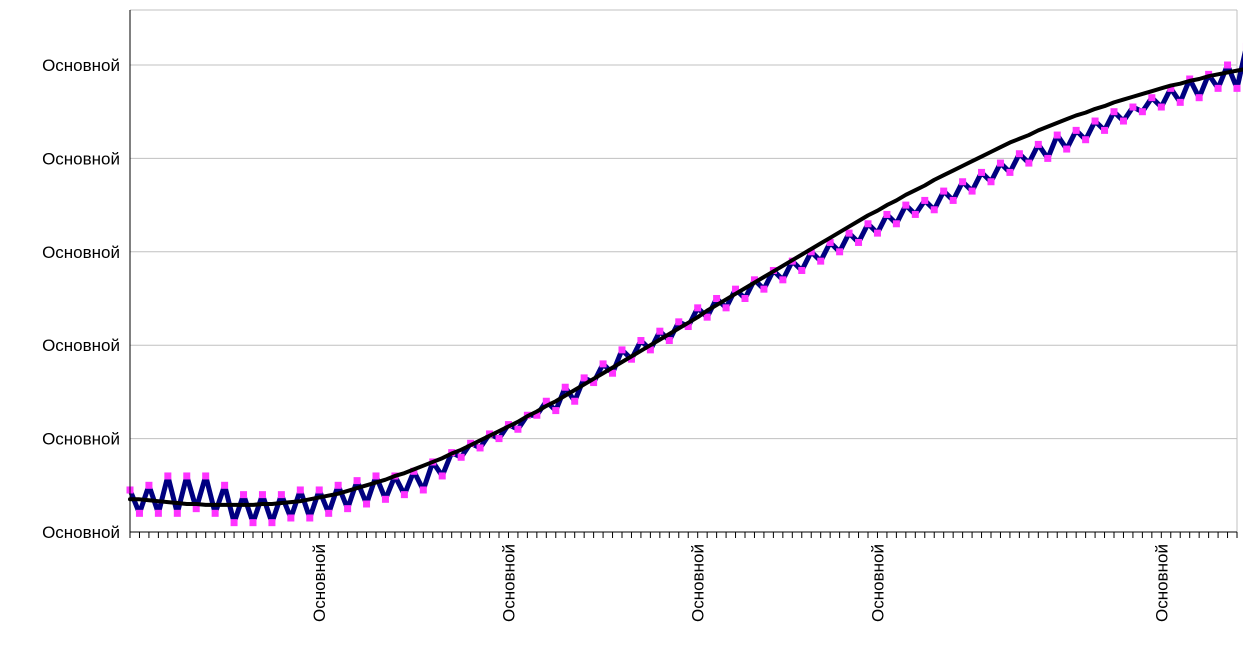 This screenshot has width=1243, height=648. I want to click on x-axis-ticks, so click(683, 535).